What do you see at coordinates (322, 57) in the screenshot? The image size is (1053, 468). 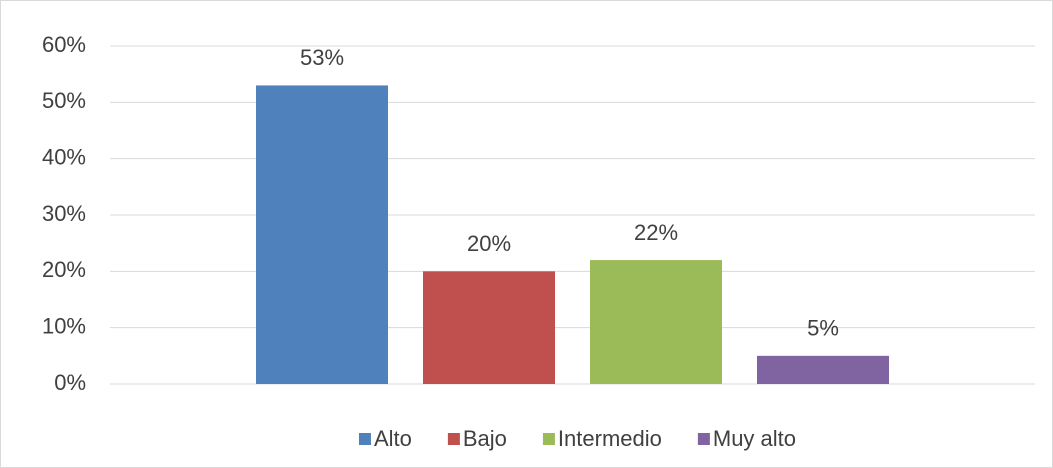 I see `data-label: 53%` at bounding box center [322, 57].